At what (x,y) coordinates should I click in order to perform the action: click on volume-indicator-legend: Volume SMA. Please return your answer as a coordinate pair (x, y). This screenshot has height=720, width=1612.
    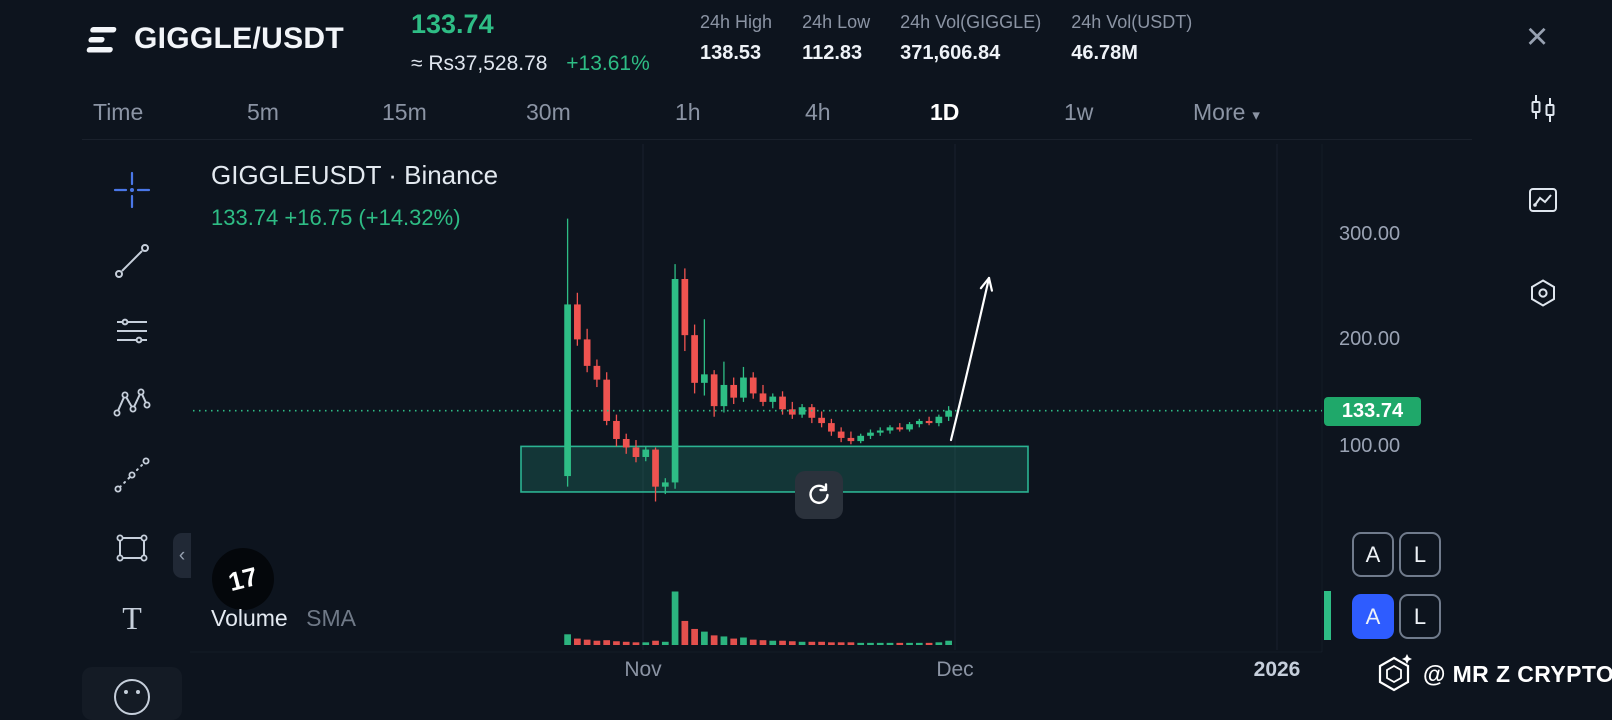
    Looking at the image, I should click on (283, 618).